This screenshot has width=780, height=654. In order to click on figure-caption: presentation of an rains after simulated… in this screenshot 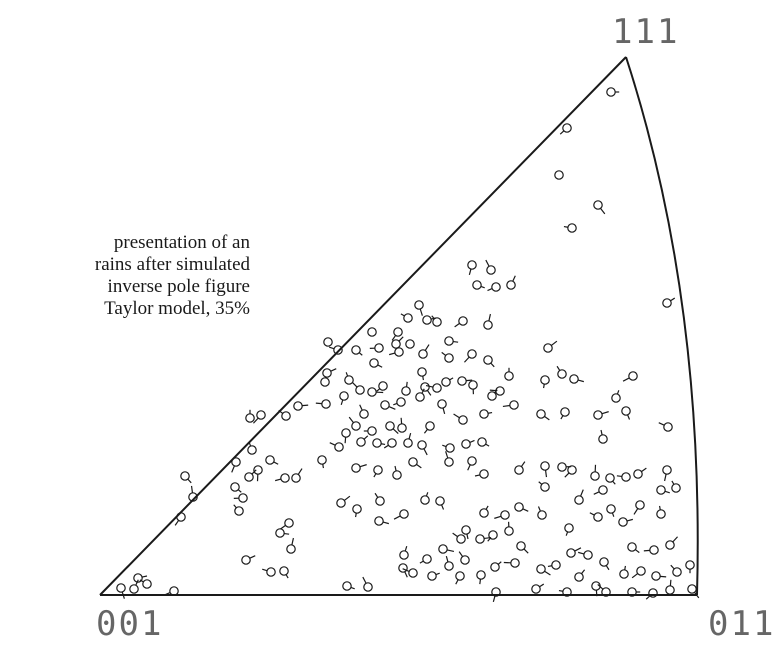, I will do `click(125, 276)`.